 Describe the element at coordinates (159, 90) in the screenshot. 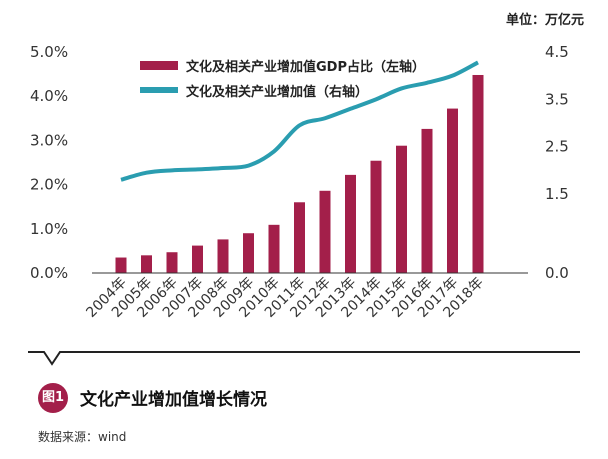

I see `legend-swatch-line` at that location.